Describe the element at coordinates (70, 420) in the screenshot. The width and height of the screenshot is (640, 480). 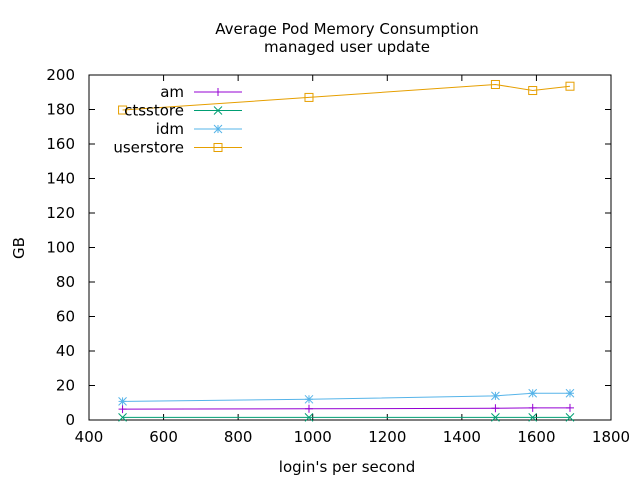
I see `y-tick-label: 0` at that location.